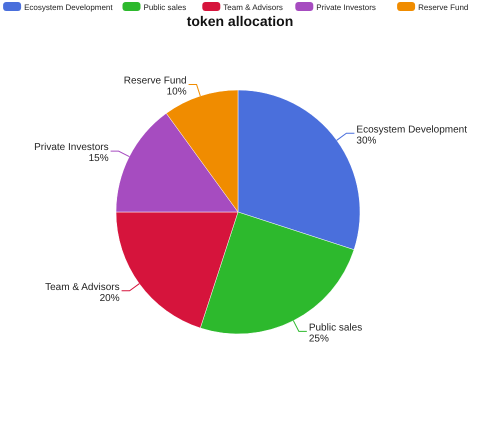 This screenshot has width=480, height=424. What do you see at coordinates (165, 7) in the screenshot?
I see `legend-label: Public sales` at bounding box center [165, 7].